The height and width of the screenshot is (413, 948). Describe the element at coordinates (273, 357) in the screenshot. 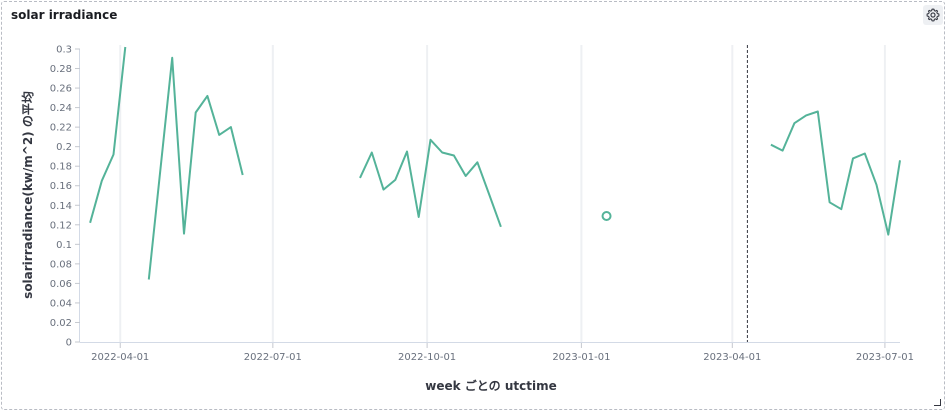

I see `x-tick-label: 2022-07-01` at that location.